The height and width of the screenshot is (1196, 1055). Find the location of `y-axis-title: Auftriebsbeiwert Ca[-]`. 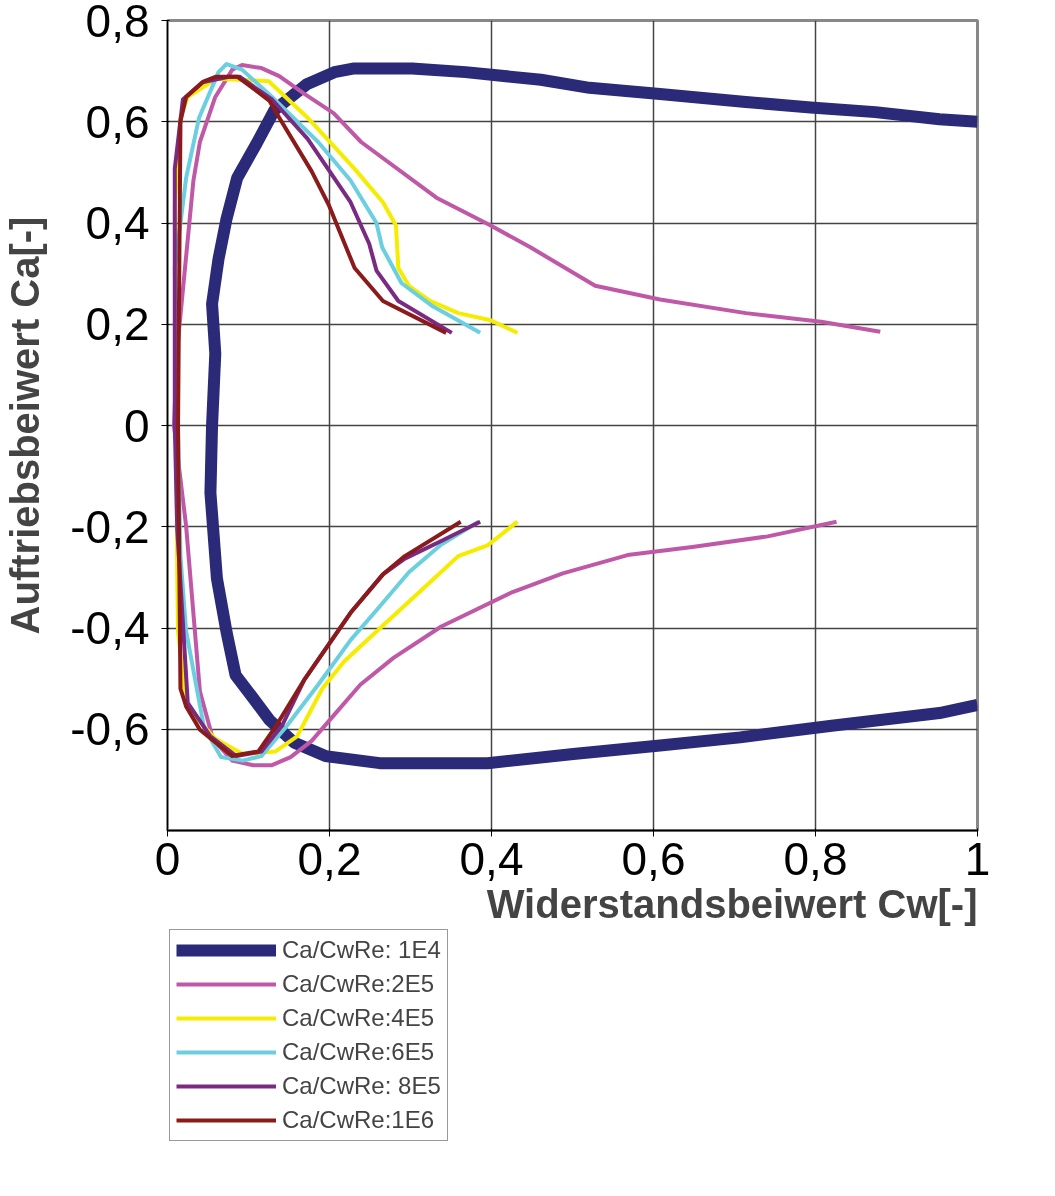

y-axis-title: Auftriebsbeiwert Ca[-] is located at coordinates (25, 425).